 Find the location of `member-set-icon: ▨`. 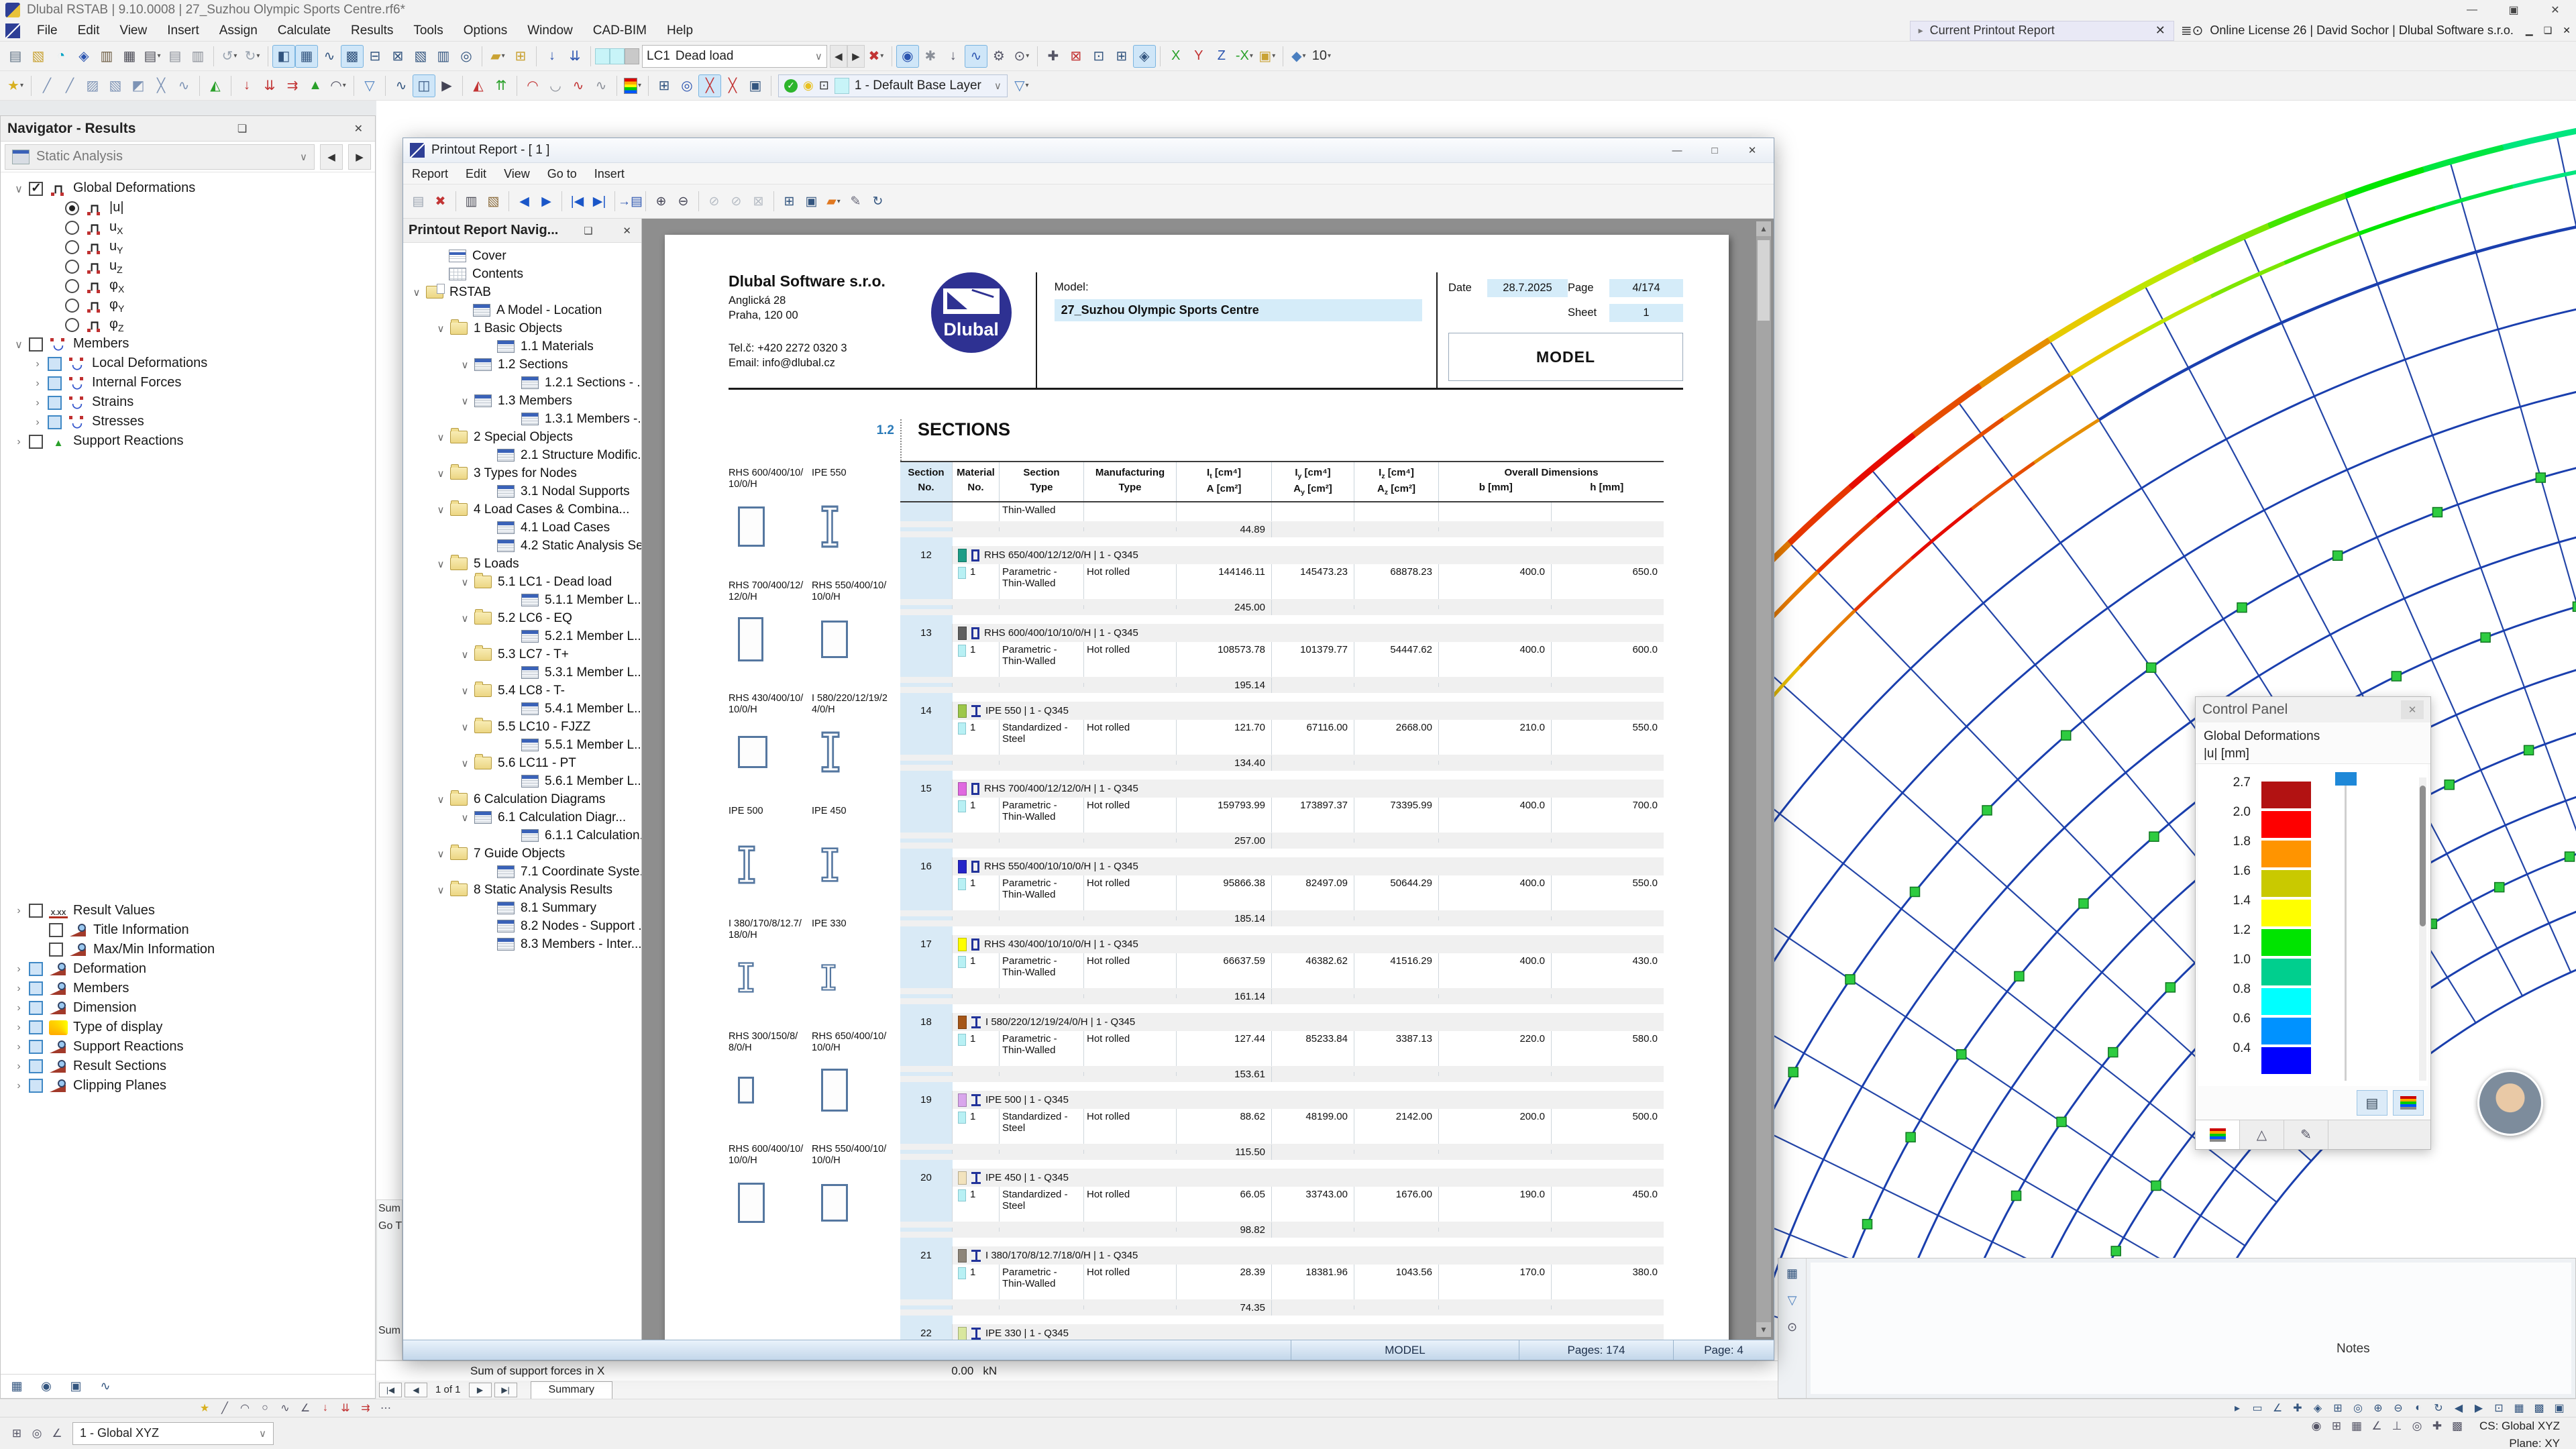

member-set-icon: ▨ is located at coordinates (92, 85).